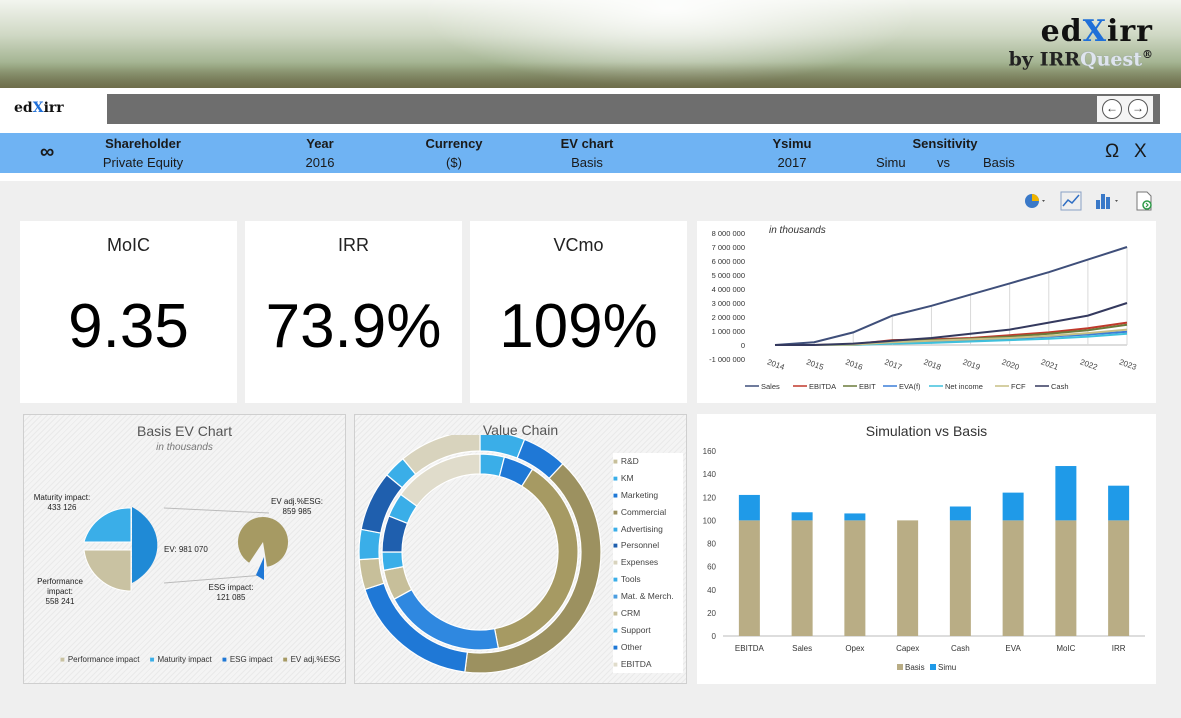  Describe the element at coordinates (320, 143) in the screenshot. I see `filter-label: Year` at that location.